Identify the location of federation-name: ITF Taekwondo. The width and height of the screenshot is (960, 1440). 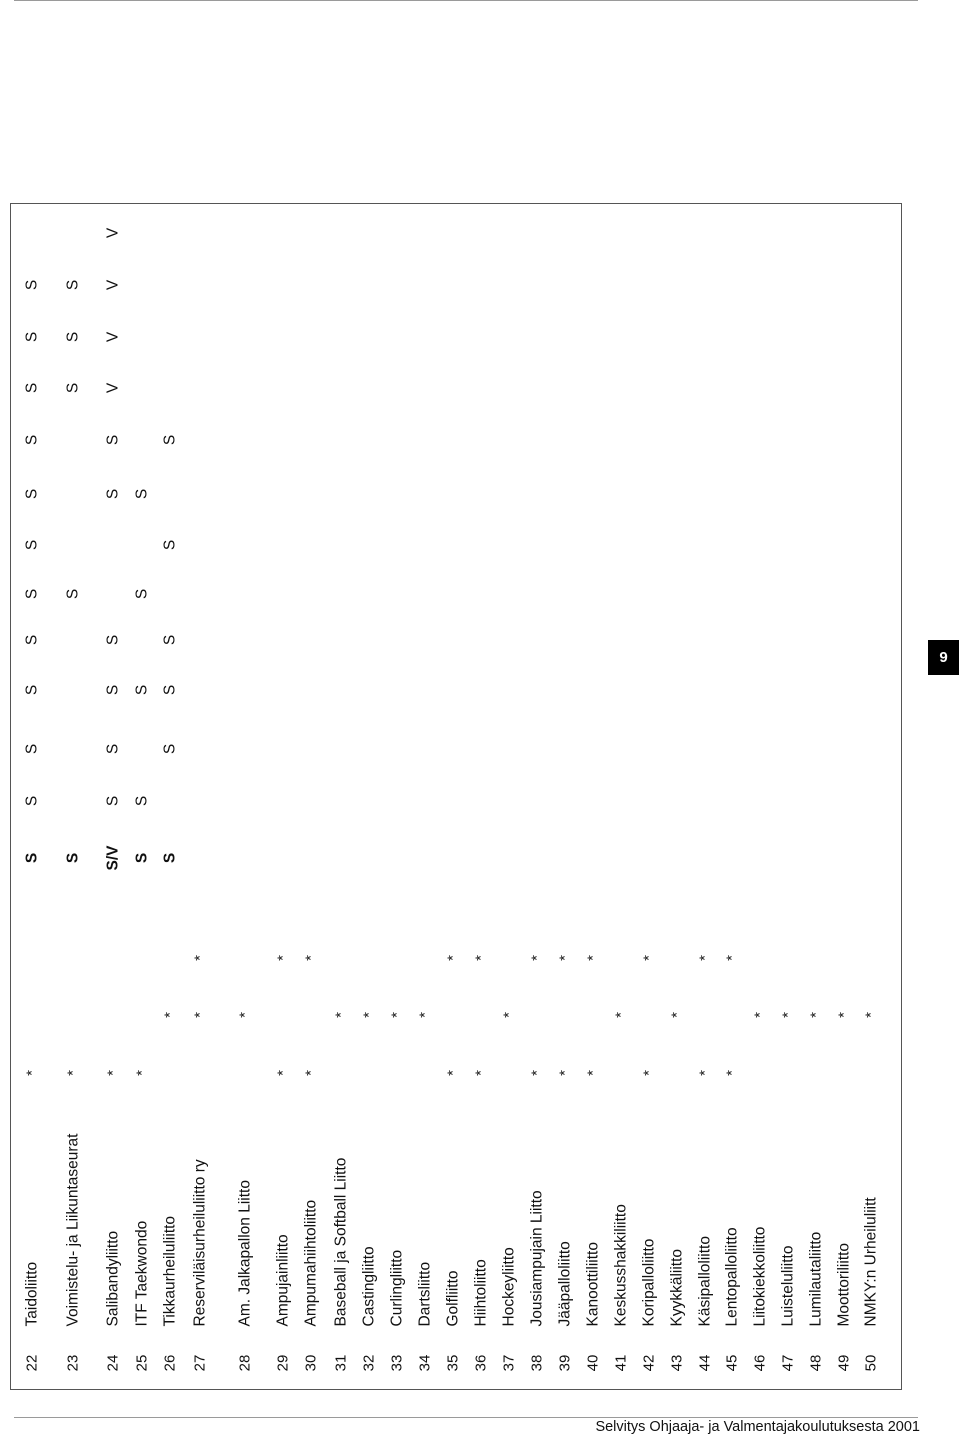
(142, 1273).